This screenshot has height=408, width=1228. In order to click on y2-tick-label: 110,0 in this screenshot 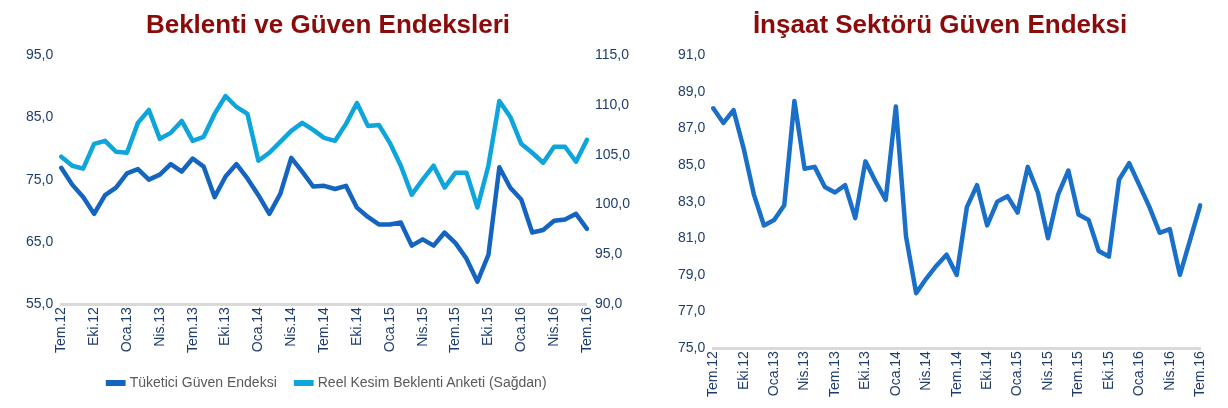, I will do `click(612, 103)`.